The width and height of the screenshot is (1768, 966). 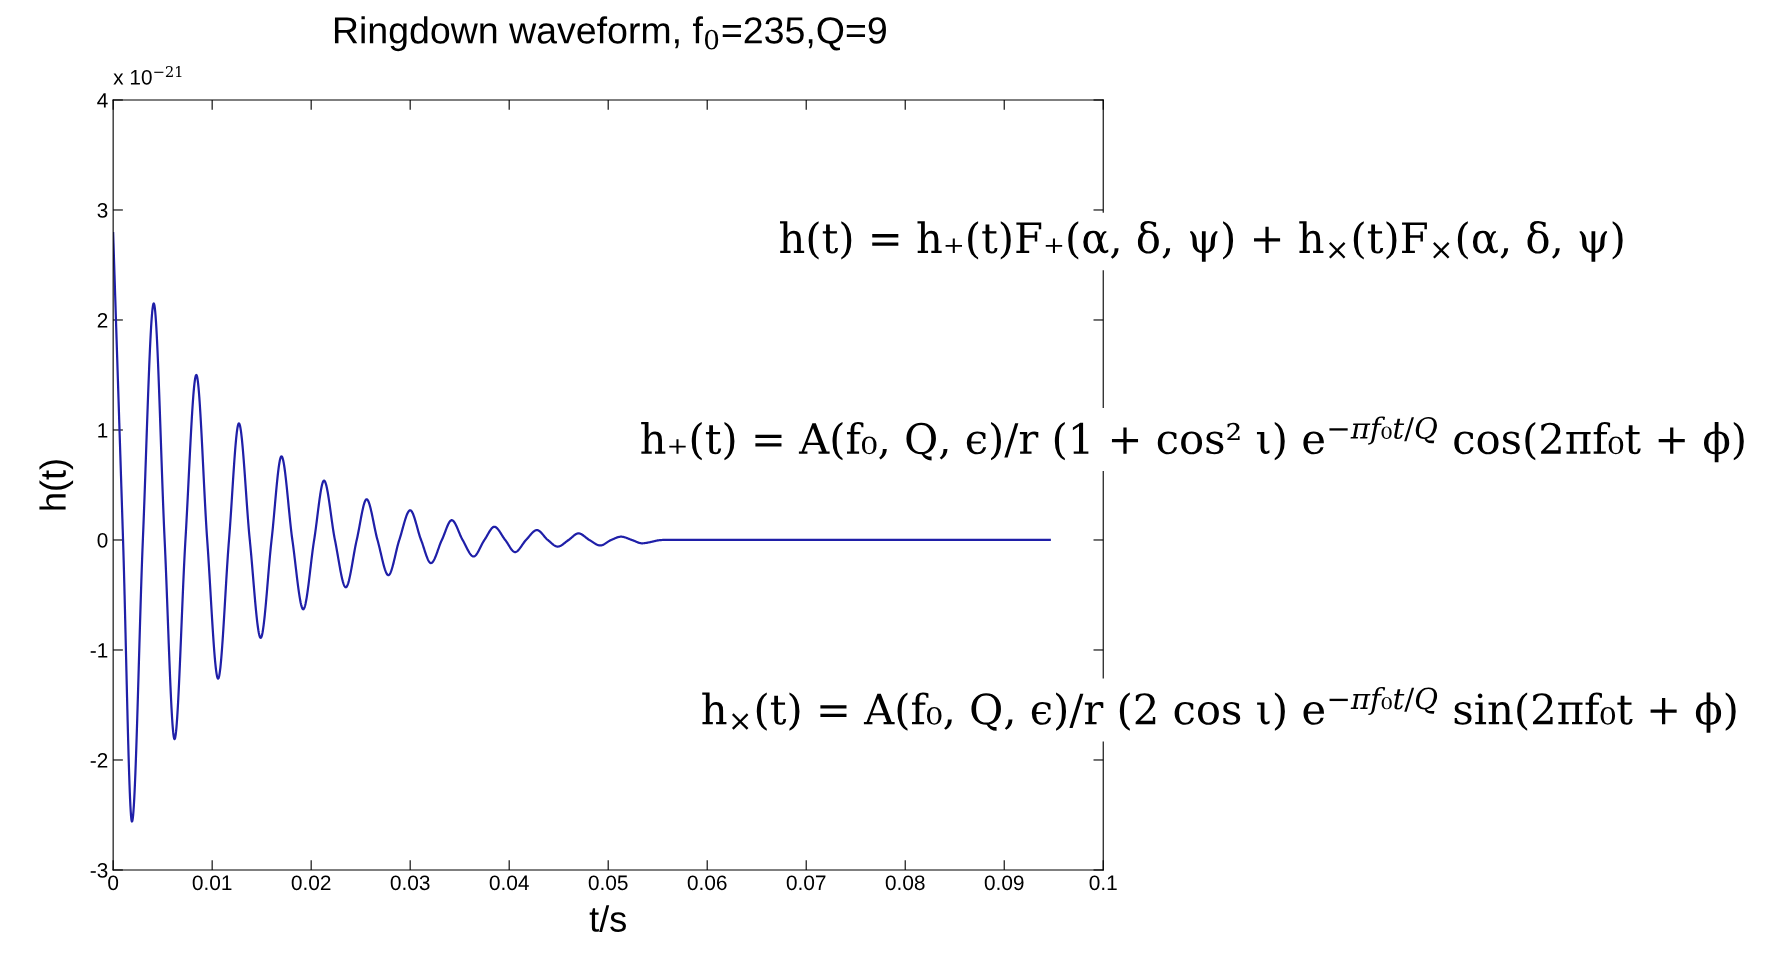 What do you see at coordinates (707, 883) in the screenshot?
I see `x-tick-label: 0.06` at bounding box center [707, 883].